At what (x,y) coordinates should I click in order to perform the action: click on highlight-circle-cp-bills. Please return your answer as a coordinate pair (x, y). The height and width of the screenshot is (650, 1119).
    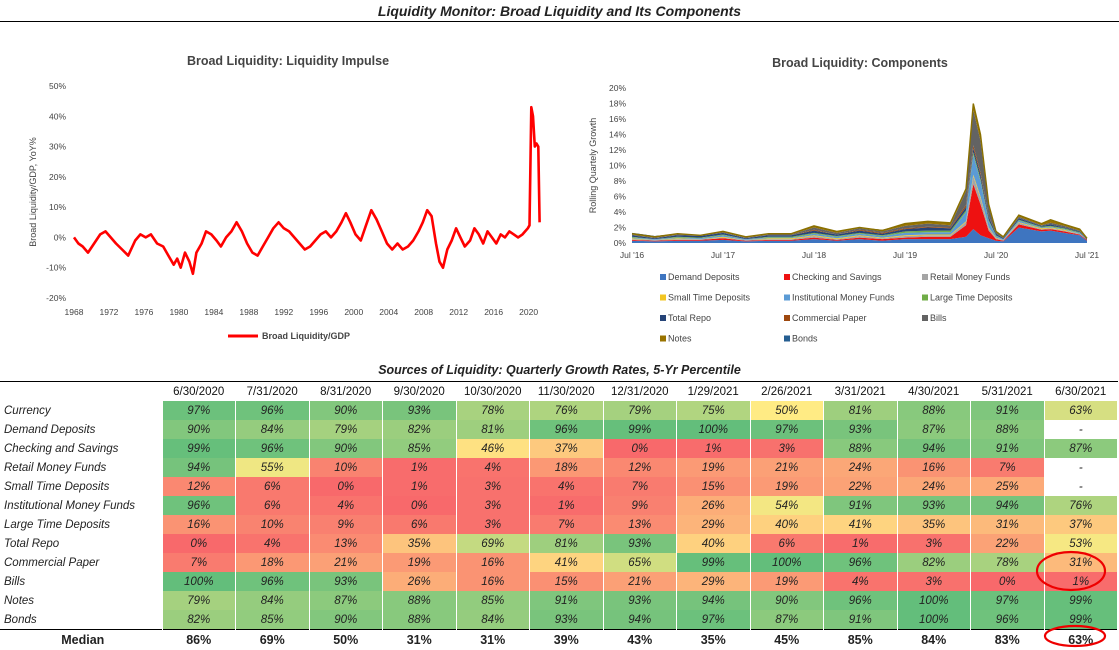
    Looking at the image, I should click on (1071, 571).